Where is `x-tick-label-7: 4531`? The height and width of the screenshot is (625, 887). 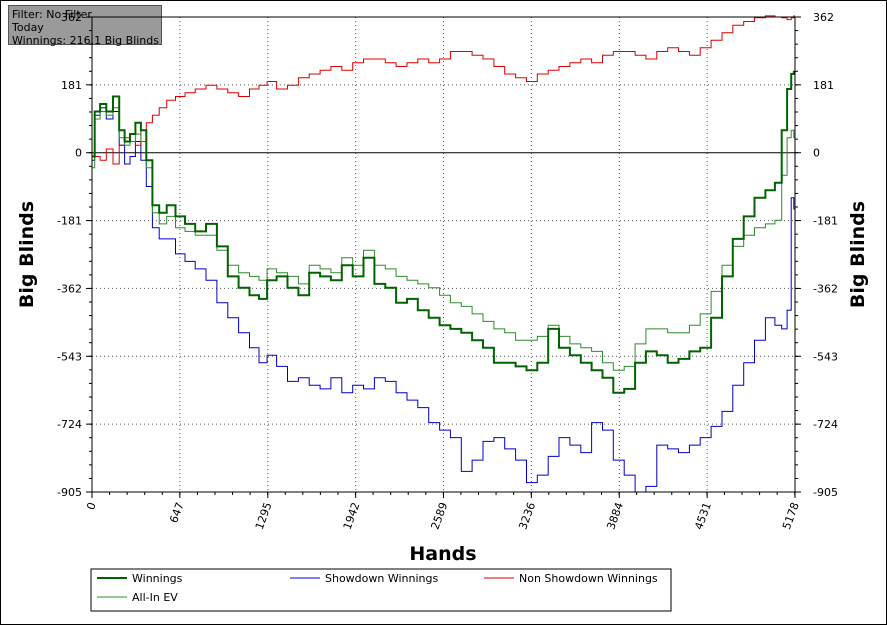
x-tick-label-7: 4531 is located at coordinates (703, 516).